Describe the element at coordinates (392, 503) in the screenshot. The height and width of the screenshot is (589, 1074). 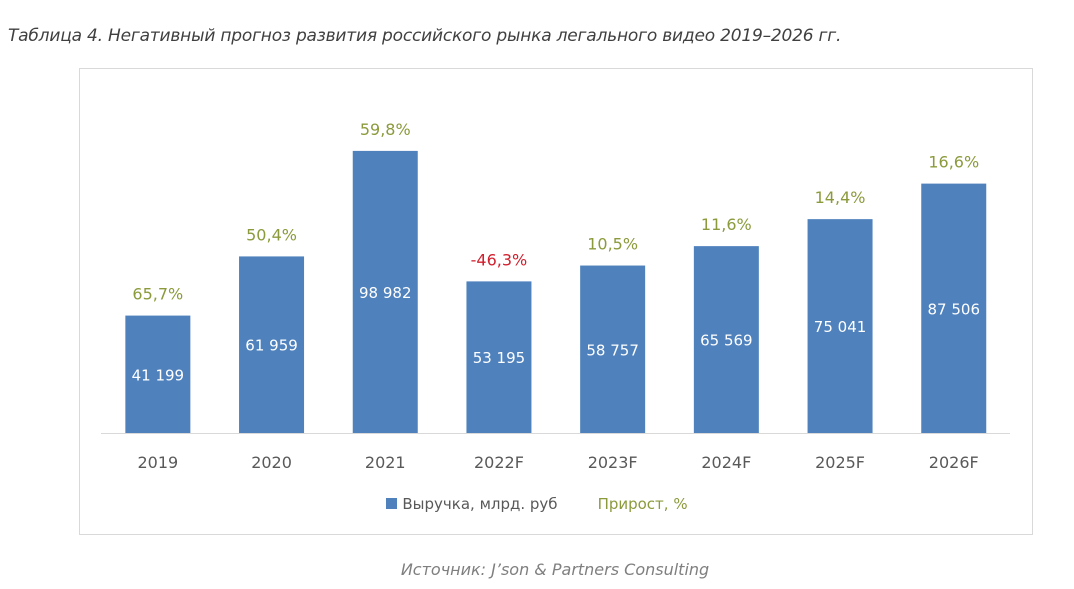
I see `legend-swatch-revenue` at that location.